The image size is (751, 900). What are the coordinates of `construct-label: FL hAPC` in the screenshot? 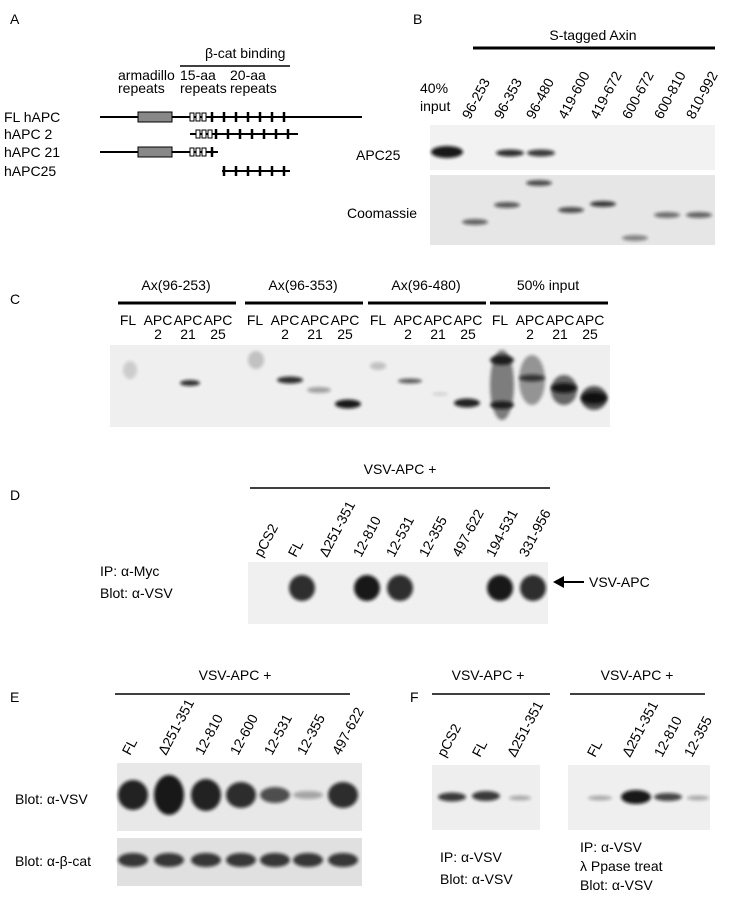 It's located at (32, 117).